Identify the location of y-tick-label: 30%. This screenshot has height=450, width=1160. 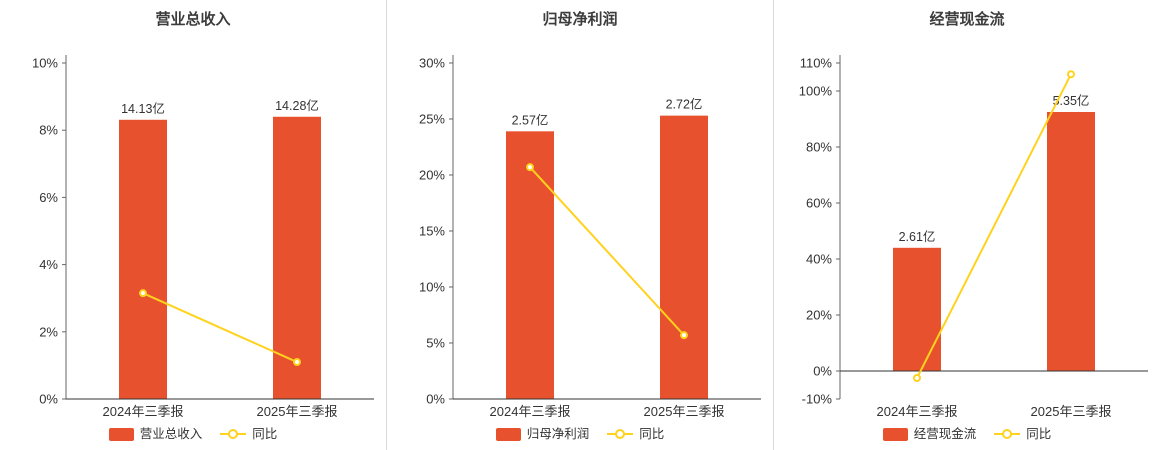
(432, 63).